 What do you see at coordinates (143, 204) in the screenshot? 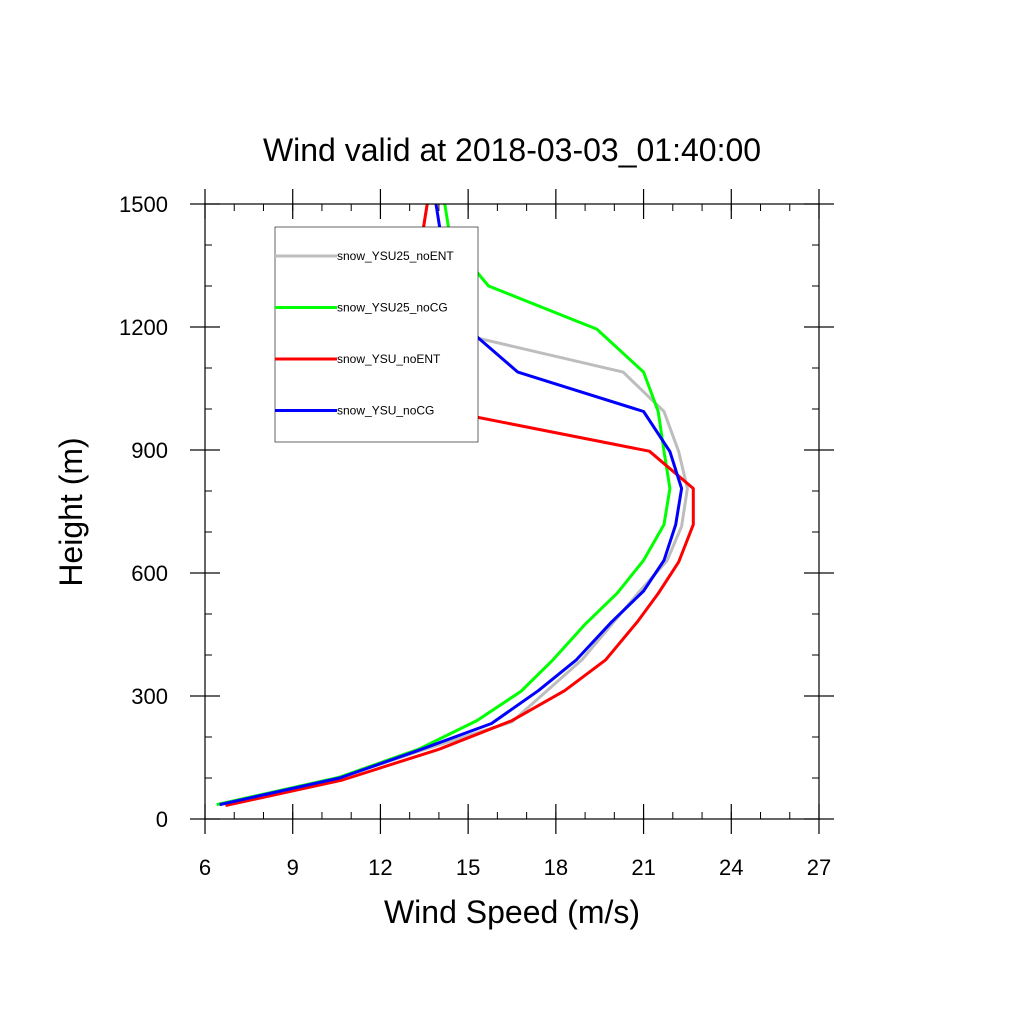
I see `y-tick-label: 1500` at bounding box center [143, 204].